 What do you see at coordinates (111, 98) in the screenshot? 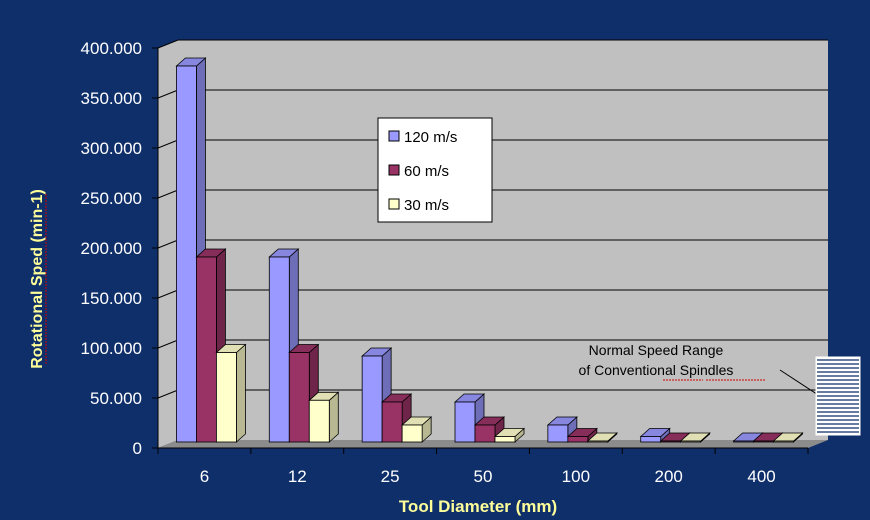
I see `y-tick-label: 350.000` at bounding box center [111, 98].